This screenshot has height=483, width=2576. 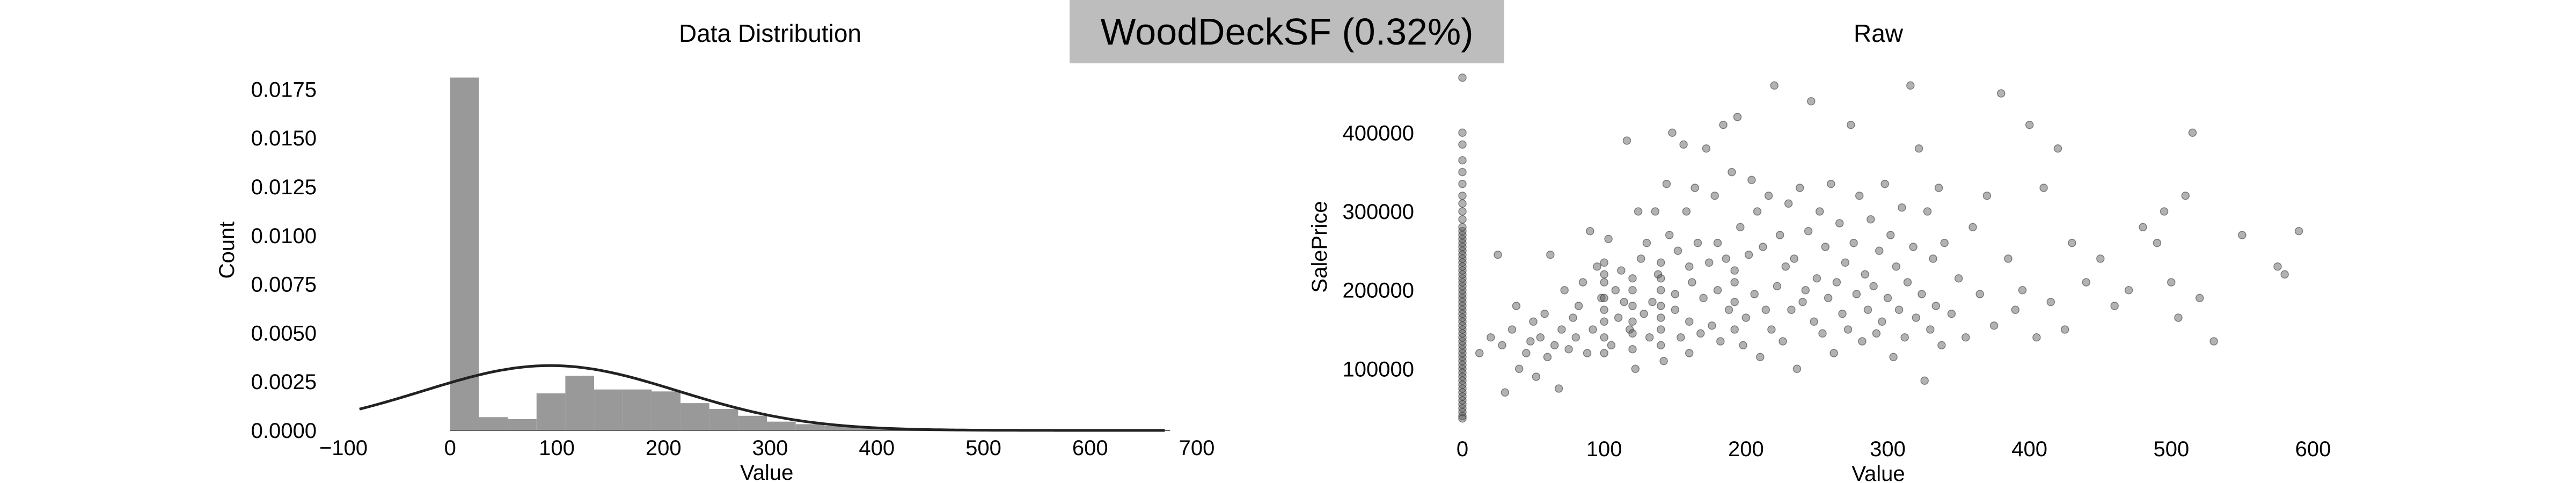 I want to click on variable-badge: WoodDeckSF (0.32%), so click(x=1287, y=31).